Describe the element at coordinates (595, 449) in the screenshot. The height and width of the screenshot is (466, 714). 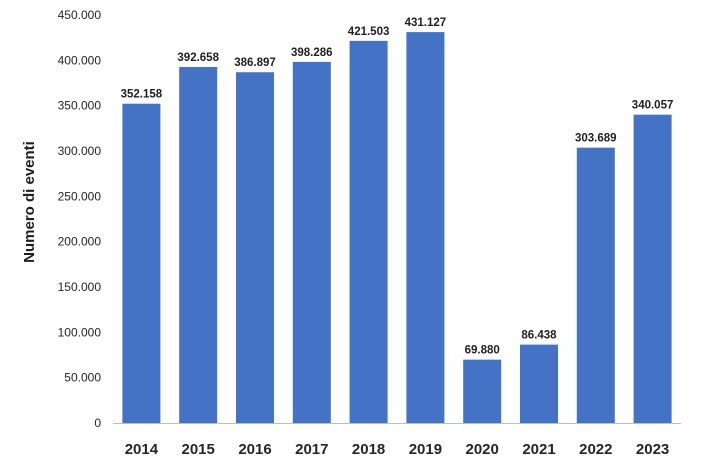
I see `x-tick-label: 2022` at that location.